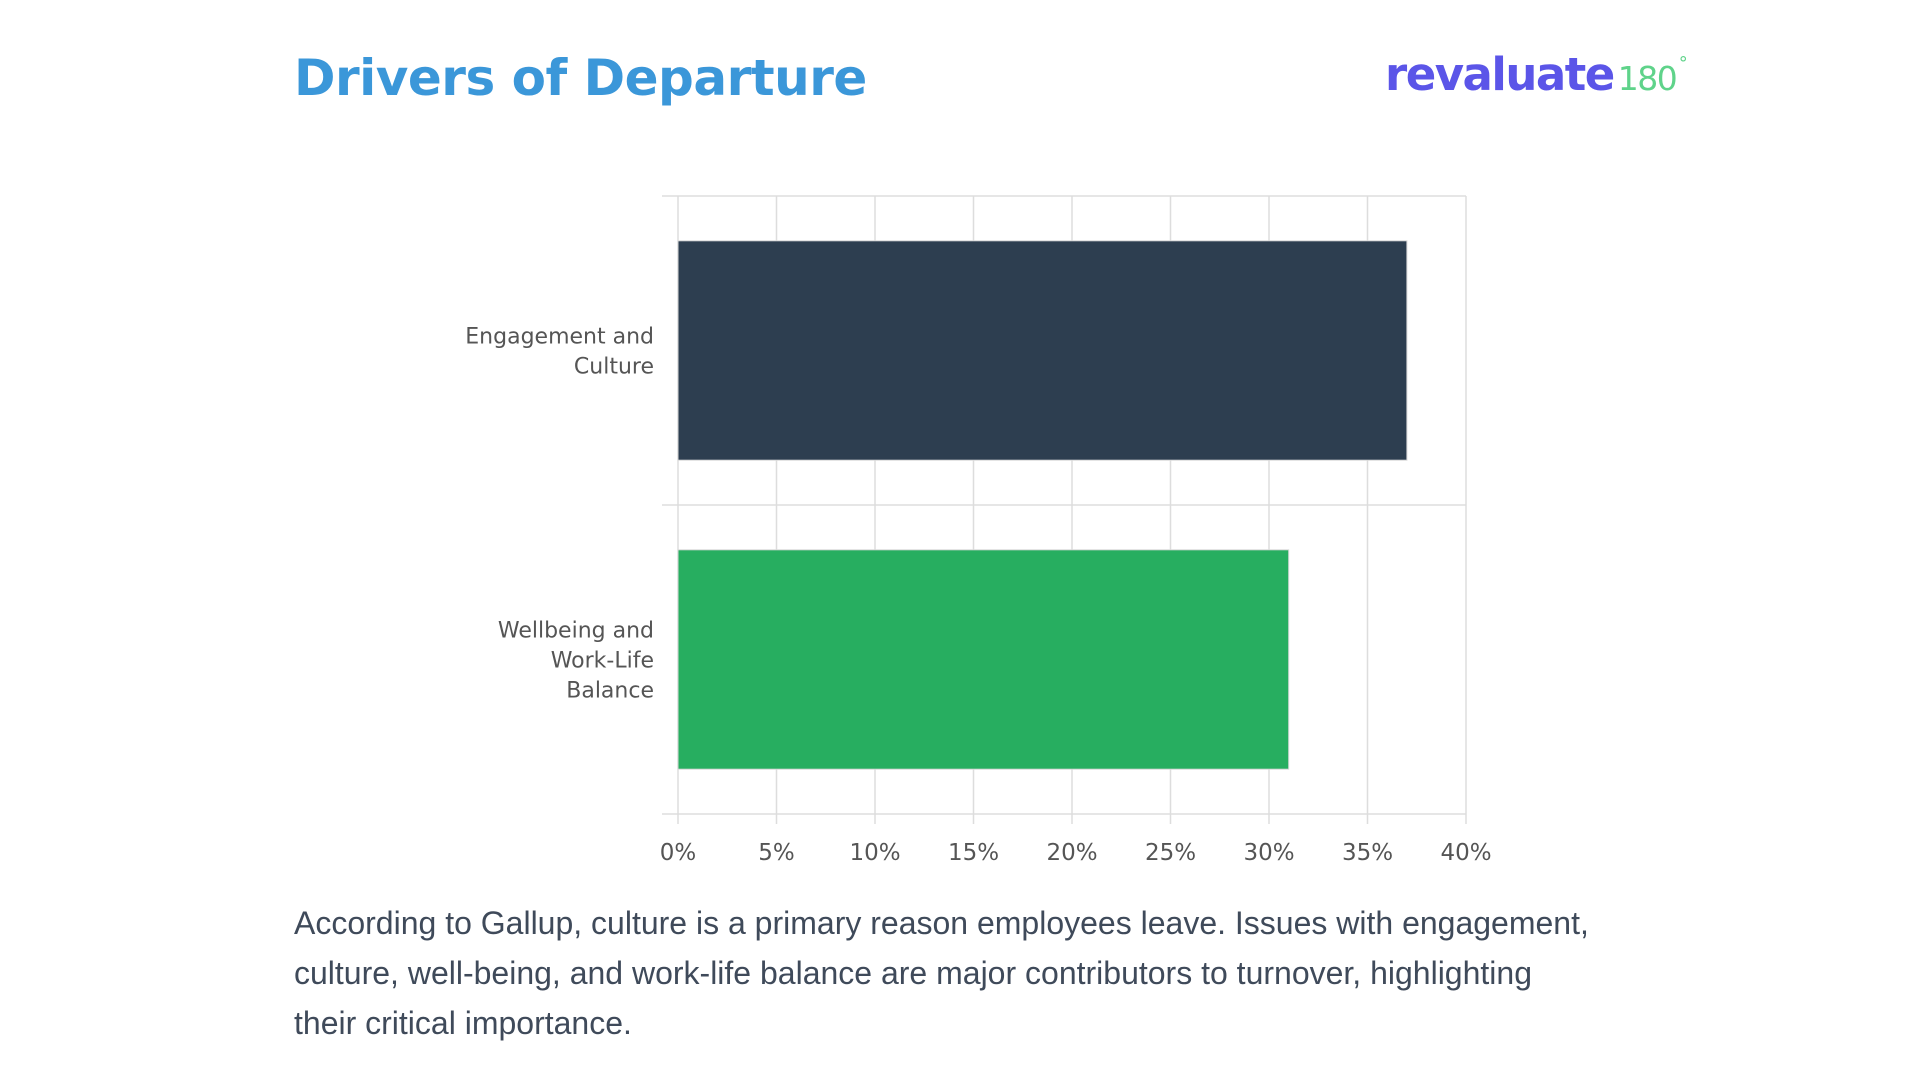  What do you see at coordinates (614, 367) in the screenshot?
I see `category-label: Culture` at bounding box center [614, 367].